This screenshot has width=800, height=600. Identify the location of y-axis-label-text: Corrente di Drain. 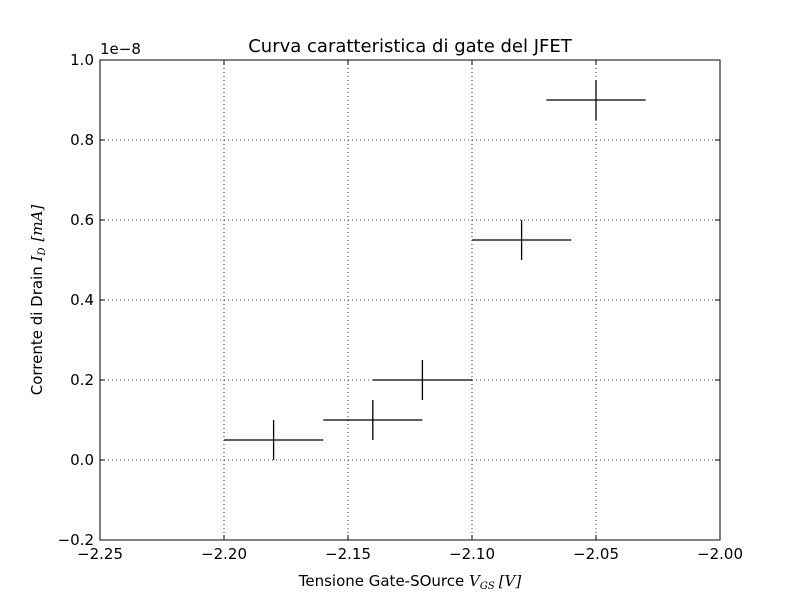
(37, 328).